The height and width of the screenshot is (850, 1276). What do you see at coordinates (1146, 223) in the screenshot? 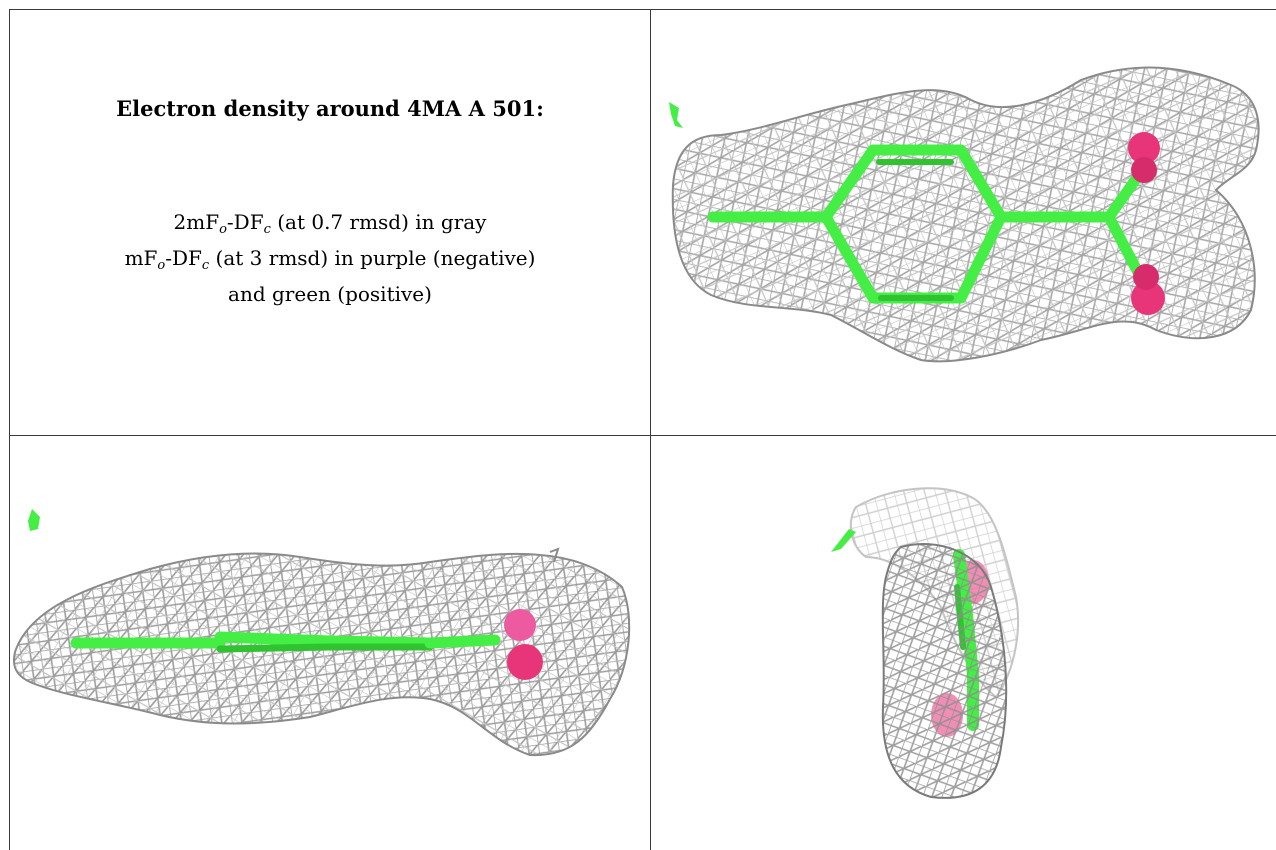
I see `oxygen-atoms-face-on` at bounding box center [1146, 223].